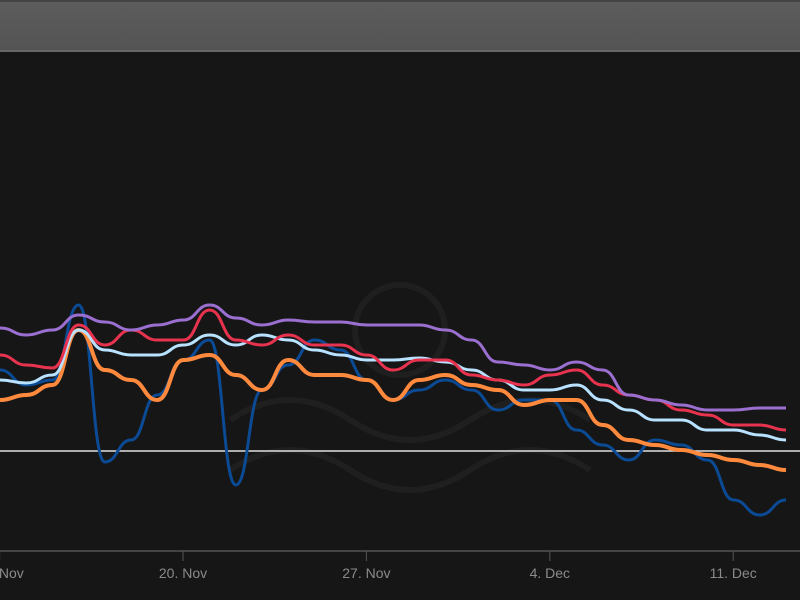 The image size is (800, 600). I want to click on top-bar, so click(400, 26).